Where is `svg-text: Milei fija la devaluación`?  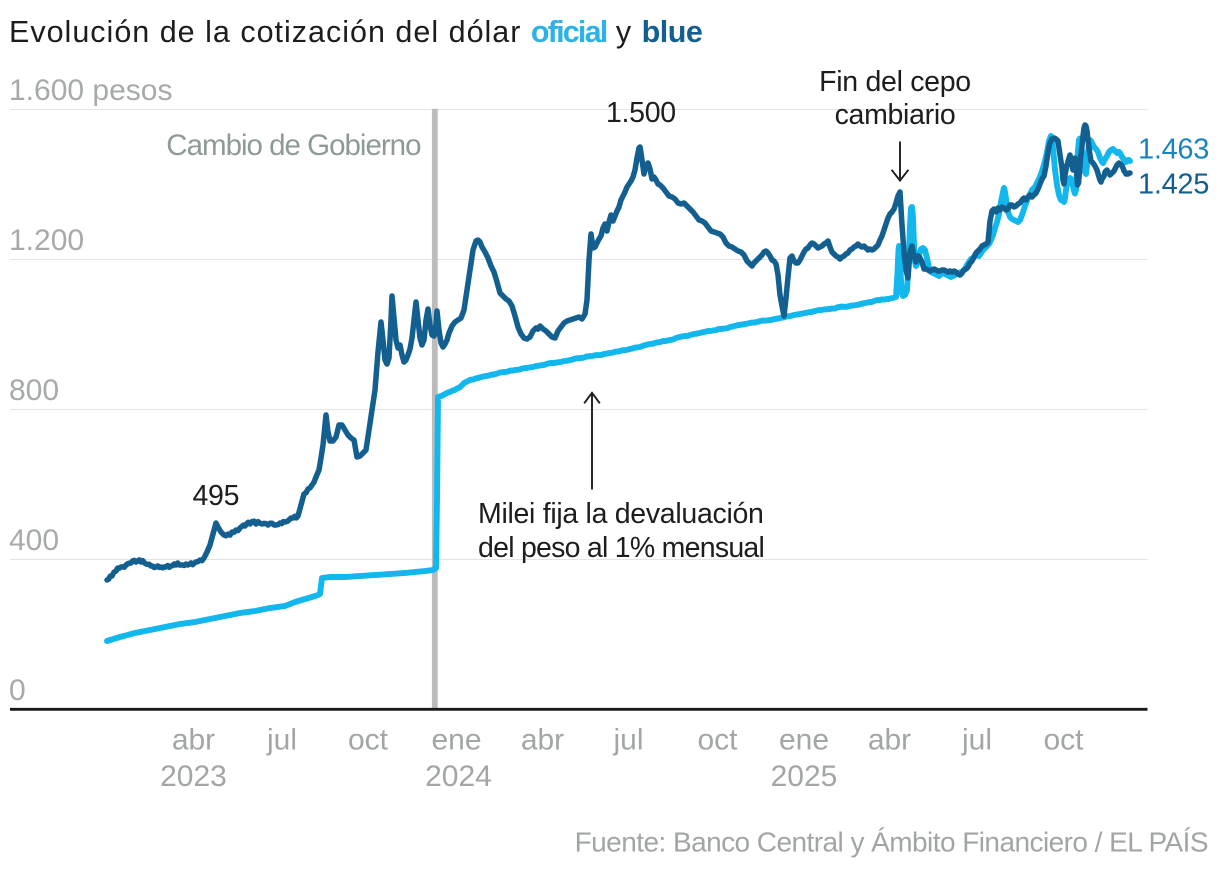 svg-text: Milei fija la devaluación is located at coordinates (621, 514).